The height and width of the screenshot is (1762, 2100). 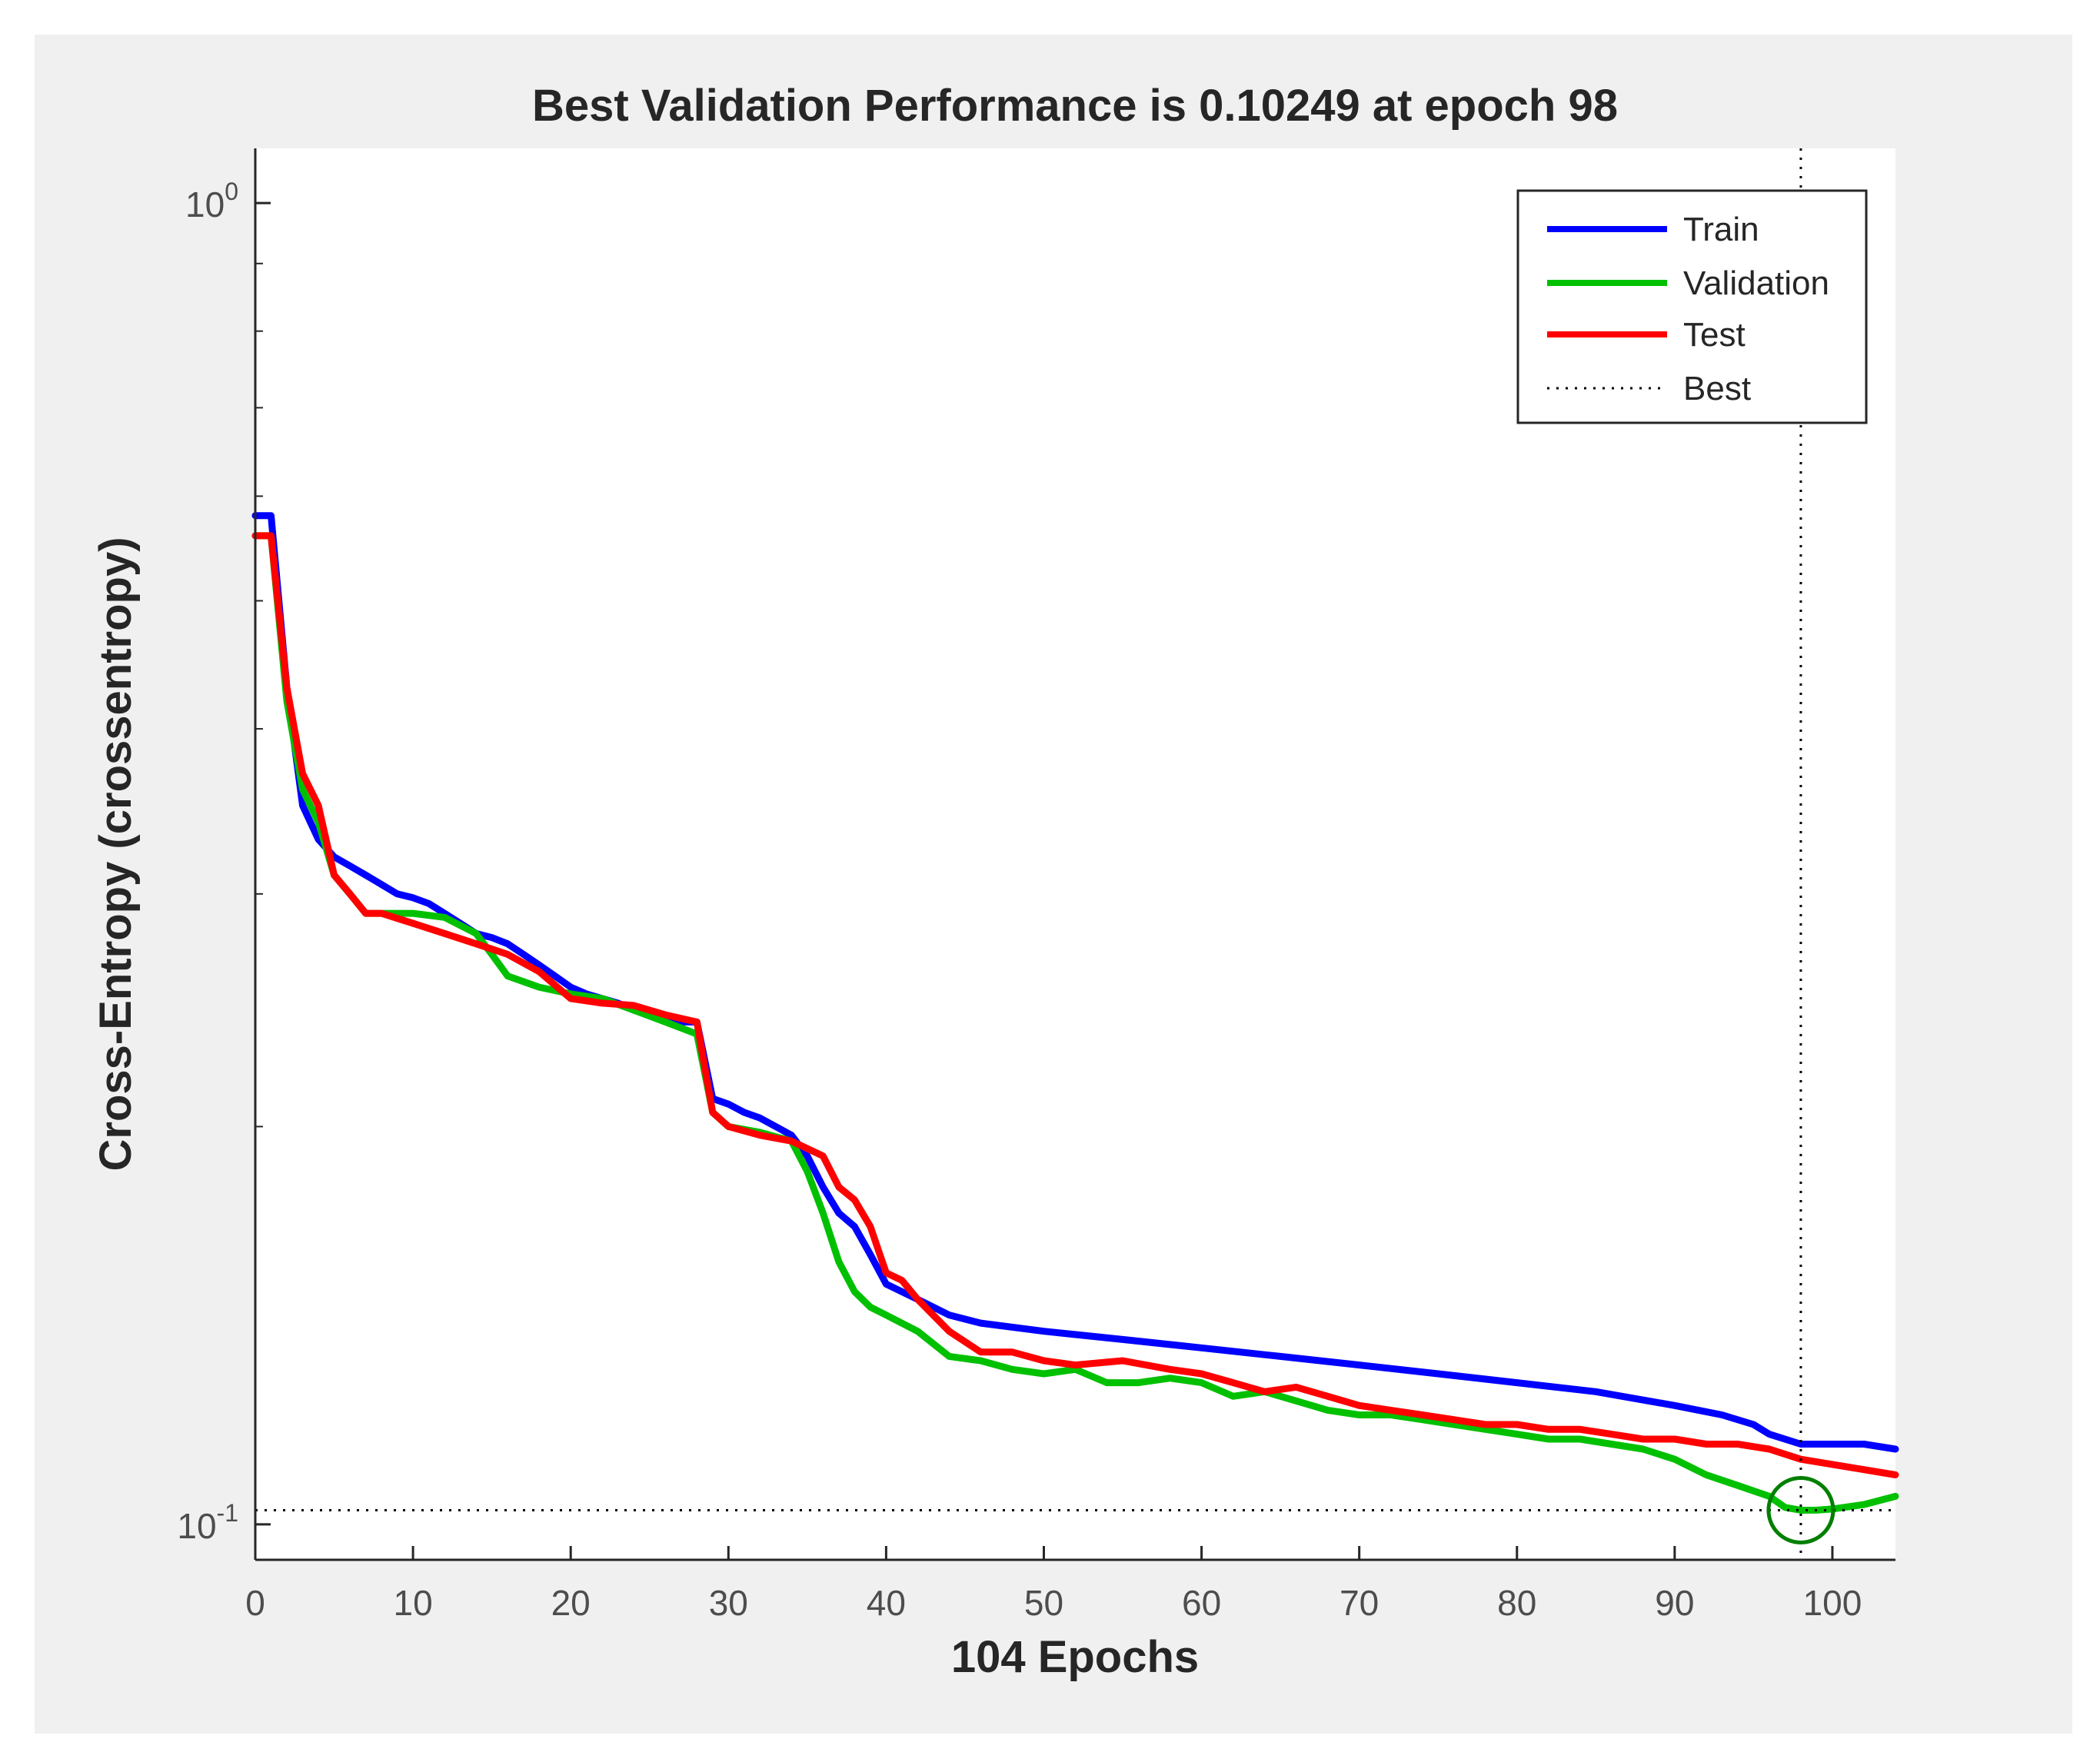 What do you see at coordinates (1075, 1657) in the screenshot?
I see `x-axis-label: 104 Epochs` at bounding box center [1075, 1657].